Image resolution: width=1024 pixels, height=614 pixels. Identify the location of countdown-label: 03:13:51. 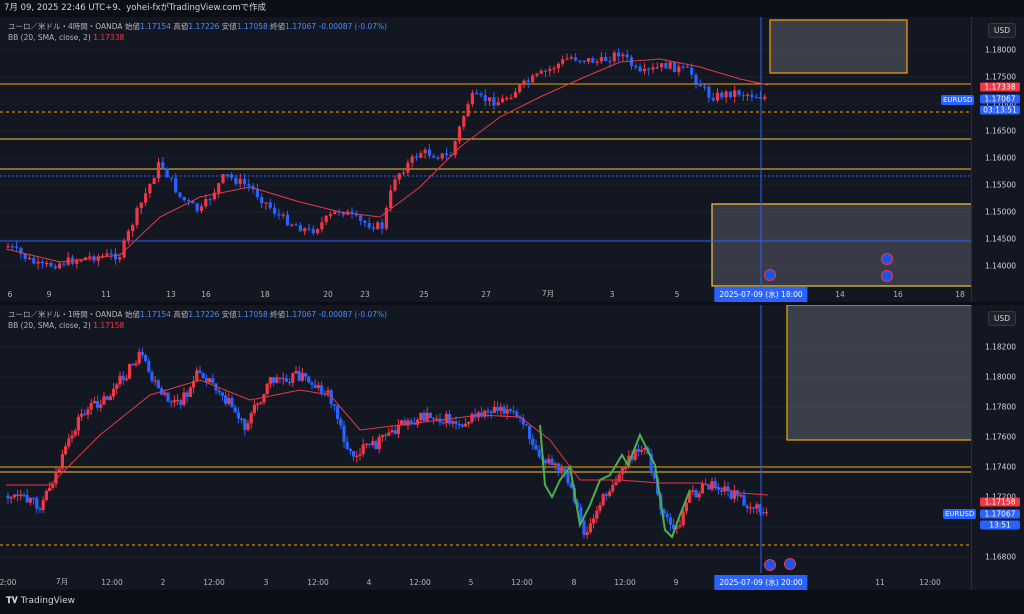
(1000, 110).